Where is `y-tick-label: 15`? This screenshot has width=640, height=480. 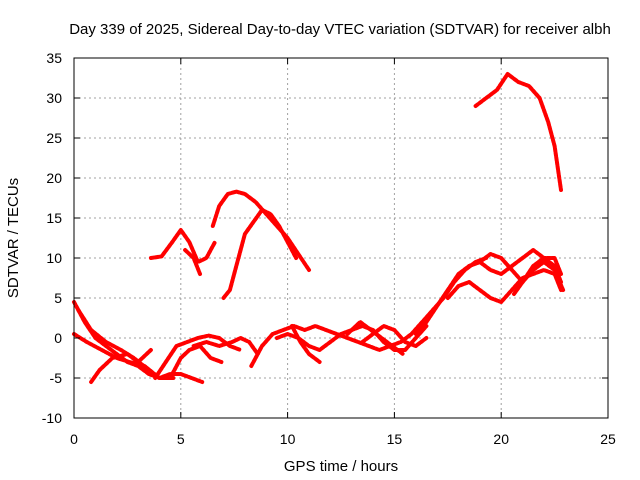 y-tick-label: 15 is located at coordinates (54, 218).